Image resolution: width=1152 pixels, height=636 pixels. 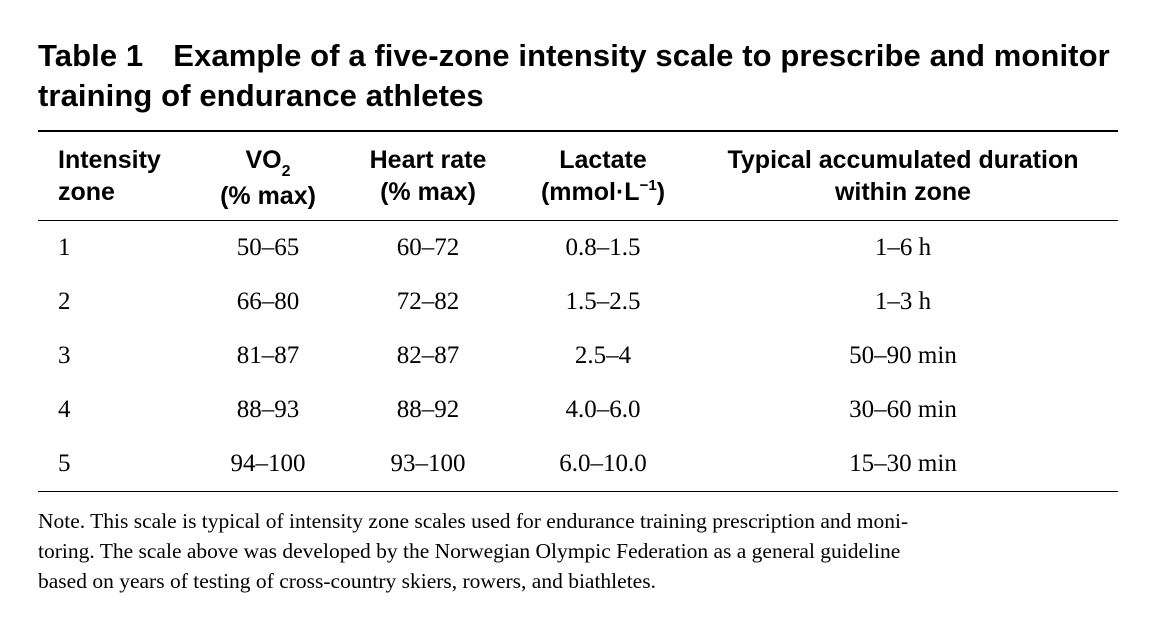 I want to click on cell-heart-rate: 82–87, so click(x=428, y=355).